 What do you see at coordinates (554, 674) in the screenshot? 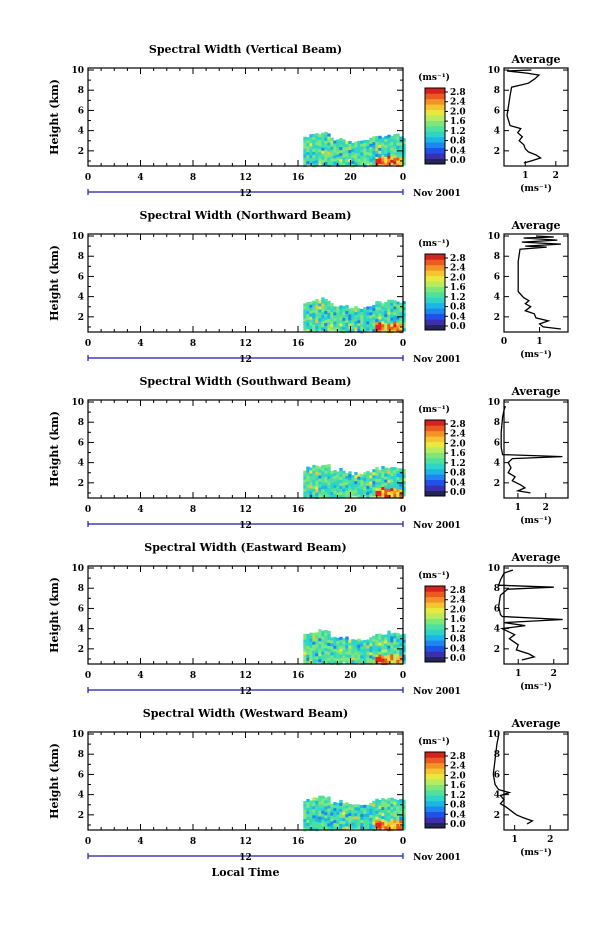
I see `average-x-tick-label: 2` at bounding box center [554, 674].